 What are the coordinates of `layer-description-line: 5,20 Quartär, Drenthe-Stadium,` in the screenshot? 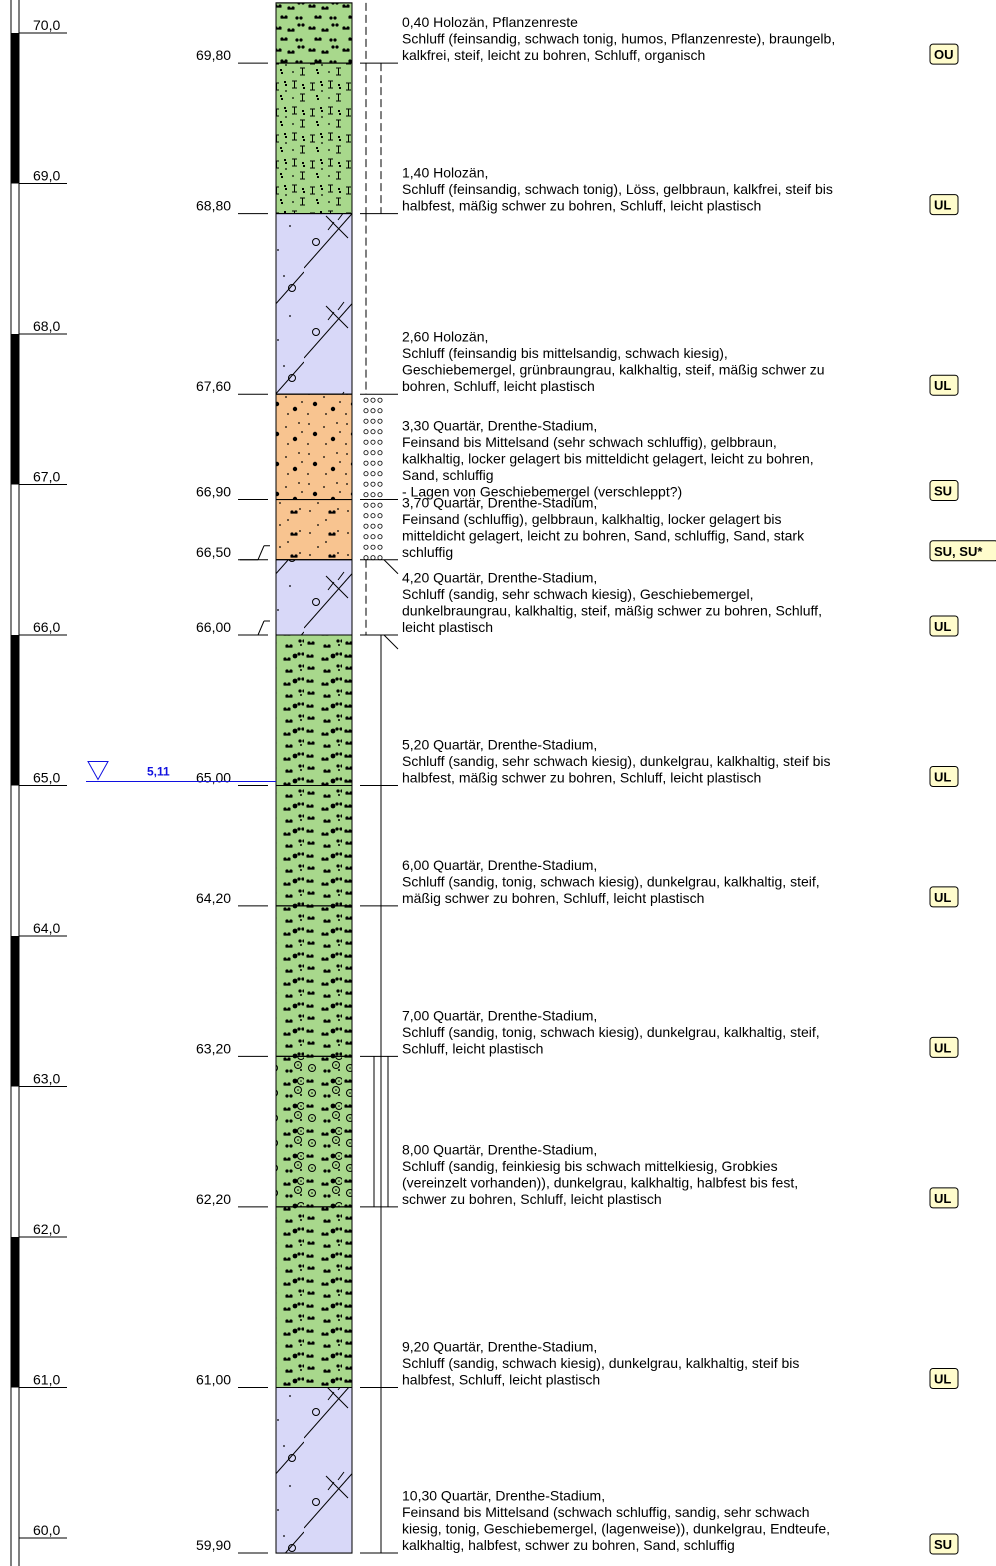 It's located at (499, 745).